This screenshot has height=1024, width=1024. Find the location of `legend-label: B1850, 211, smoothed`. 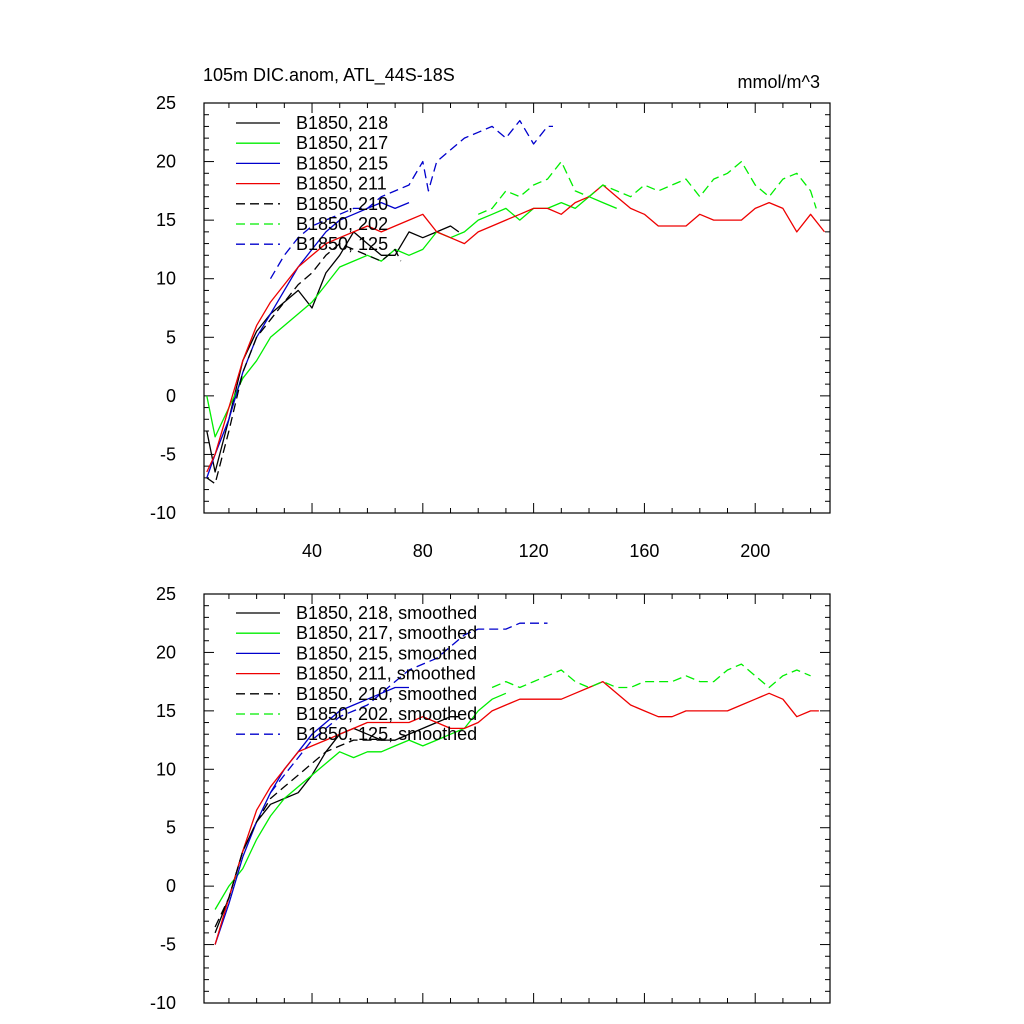

legend-label: B1850, 211, smoothed is located at coordinates (386, 674).